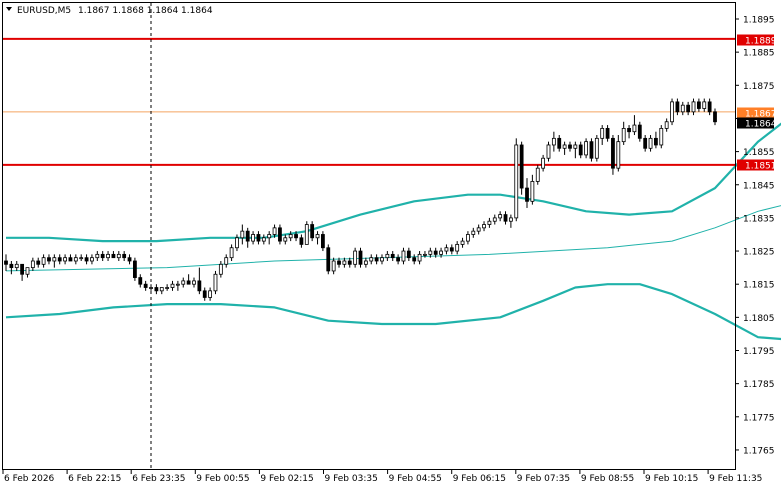 This screenshot has width=781, height=489. Describe the element at coordinates (759, 153) in the screenshot. I see `y-tick-label: 1.1855` at that location.